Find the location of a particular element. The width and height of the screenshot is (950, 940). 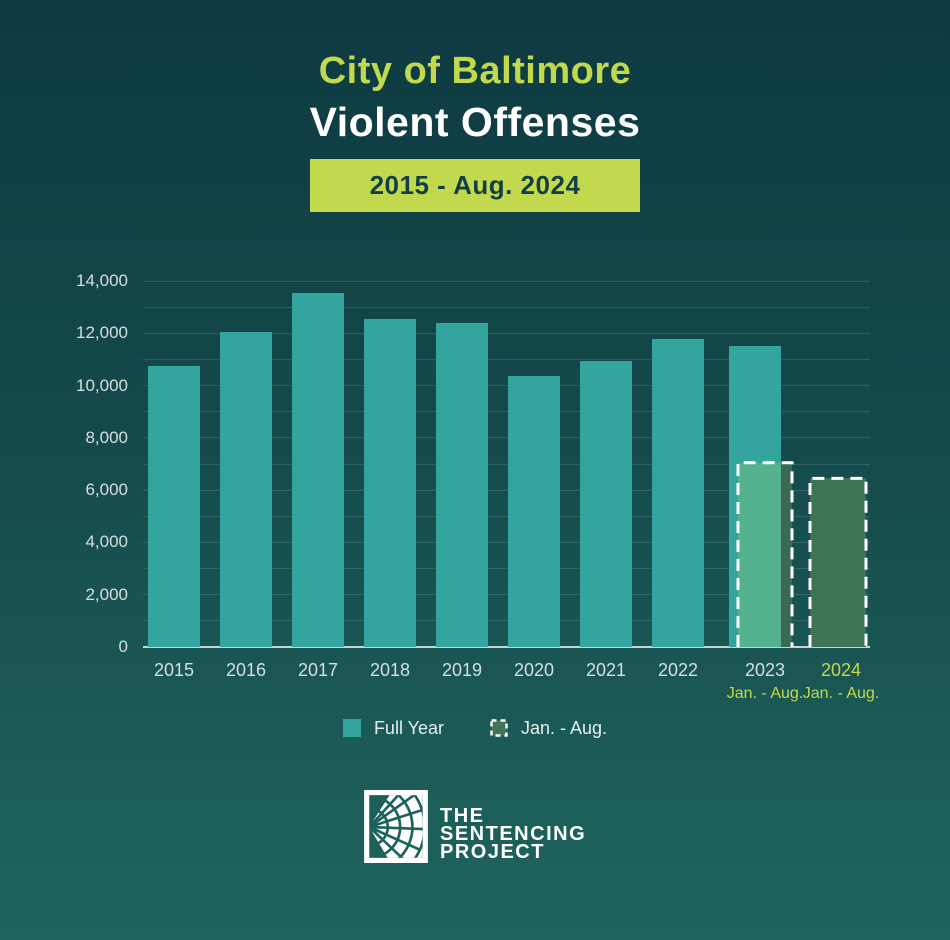

gridline-2000 is located at coordinates (506, 595).